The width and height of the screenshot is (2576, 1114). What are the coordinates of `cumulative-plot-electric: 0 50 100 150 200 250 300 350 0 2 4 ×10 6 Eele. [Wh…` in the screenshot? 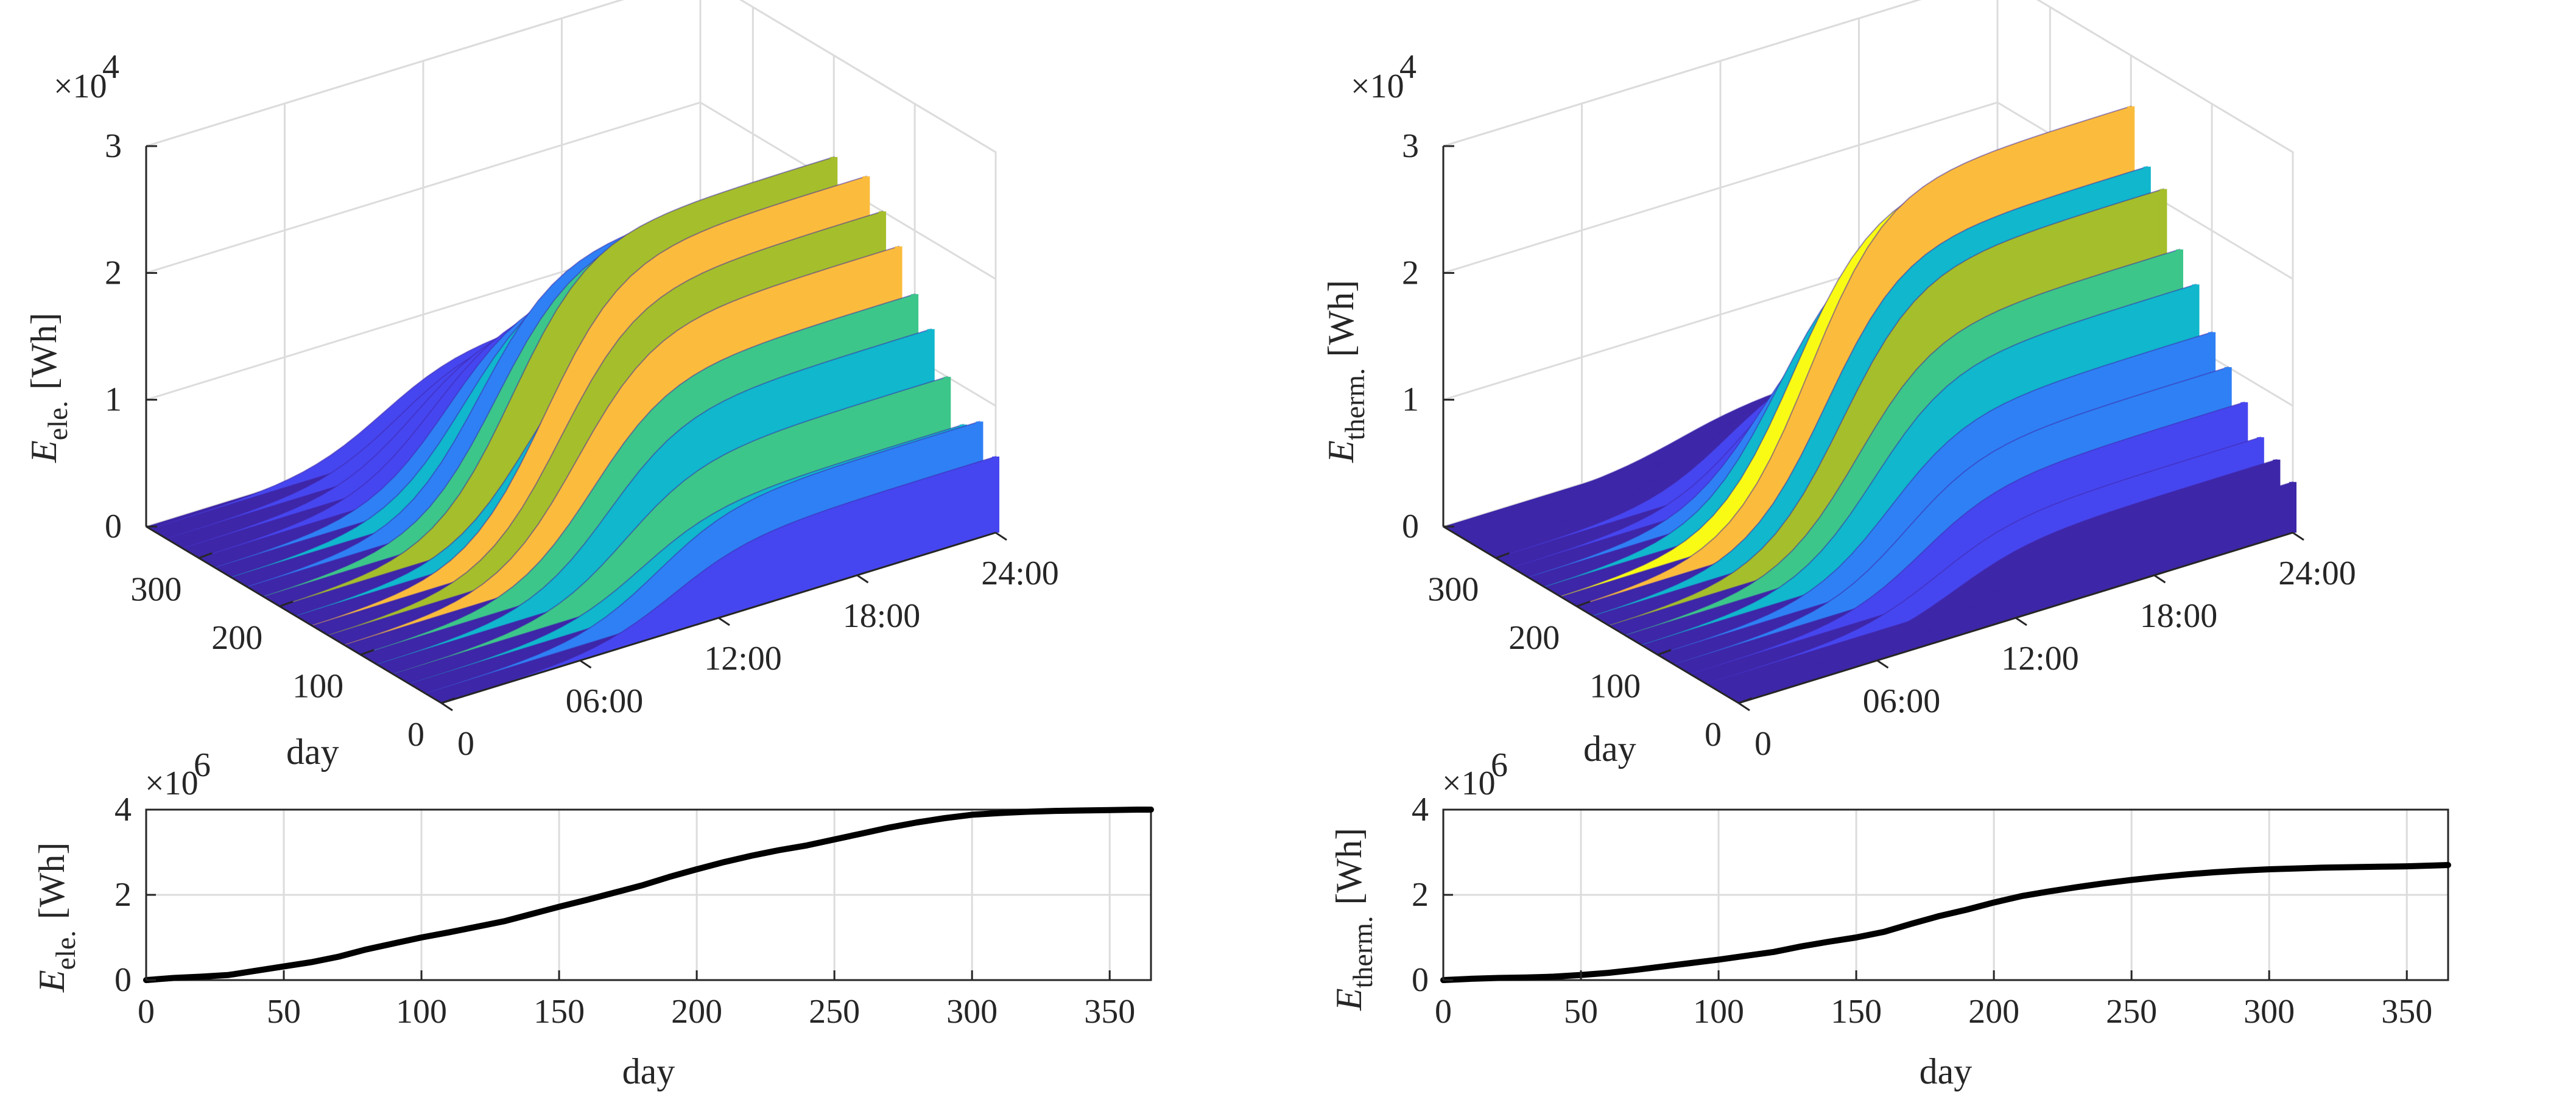 It's located at (593, 918).